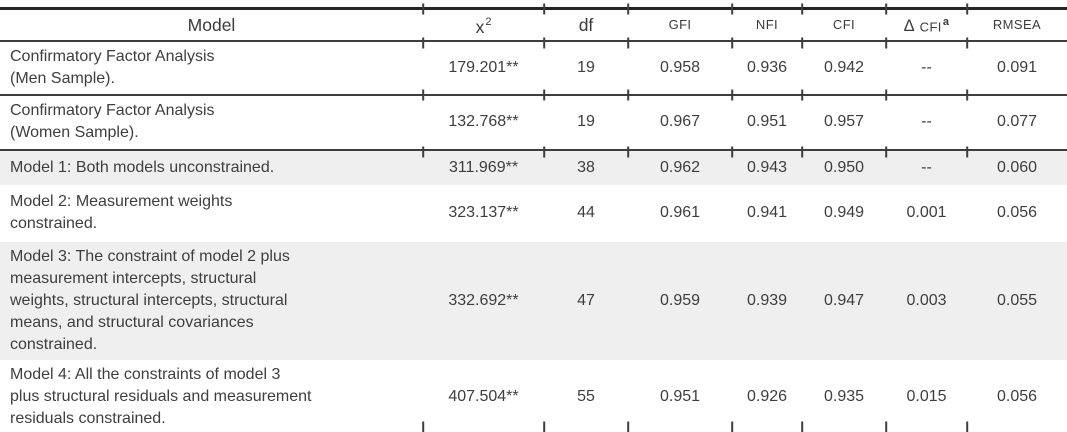 The height and width of the screenshot is (432, 1067). Describe the element at coordinates (1017, 121) in the screenshot. I see `cell-rmsea: 0.077` at that location.